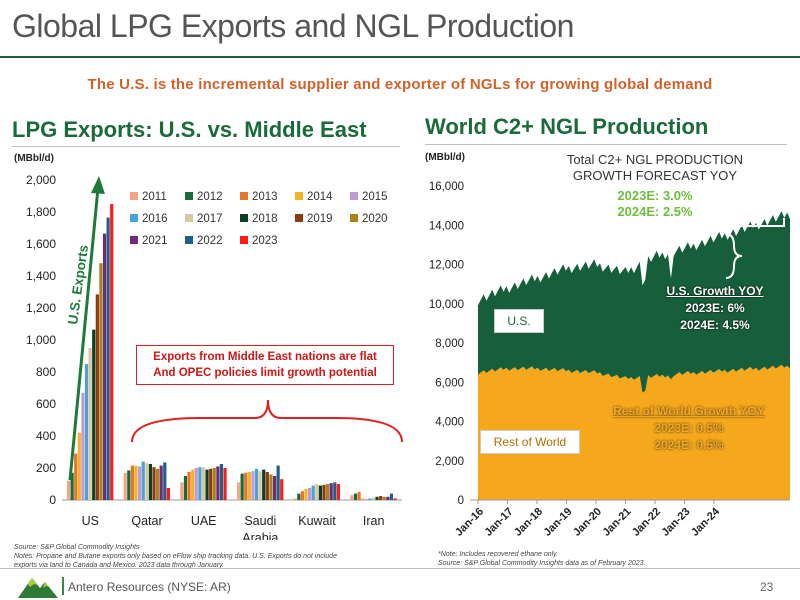  What do you see at coordinates (587, 522) in the screenshot?
I see `x-tick-label: Jan-20` at bounding box center [587, 522].